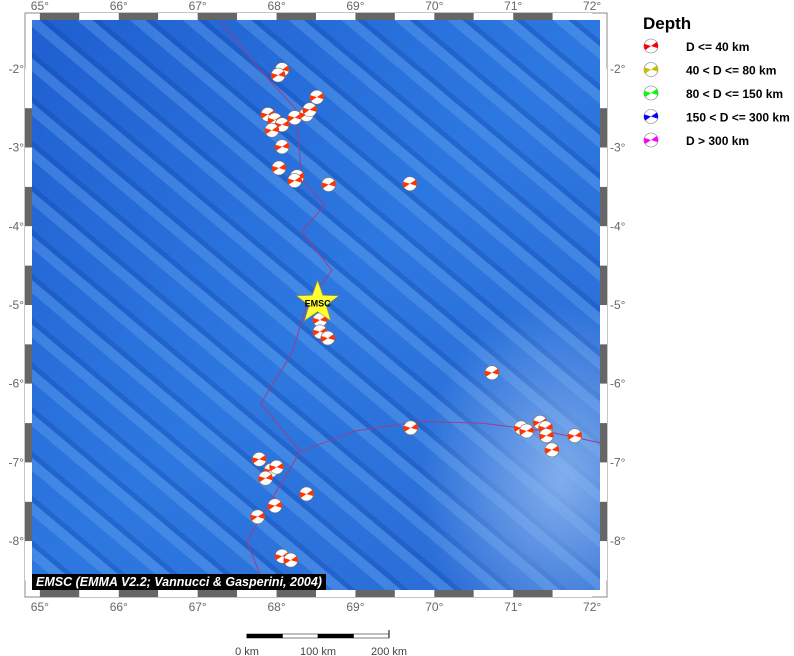 This screenshot has width=794, height=656. I want to click on star-label: EMSC, so click(318, 304).